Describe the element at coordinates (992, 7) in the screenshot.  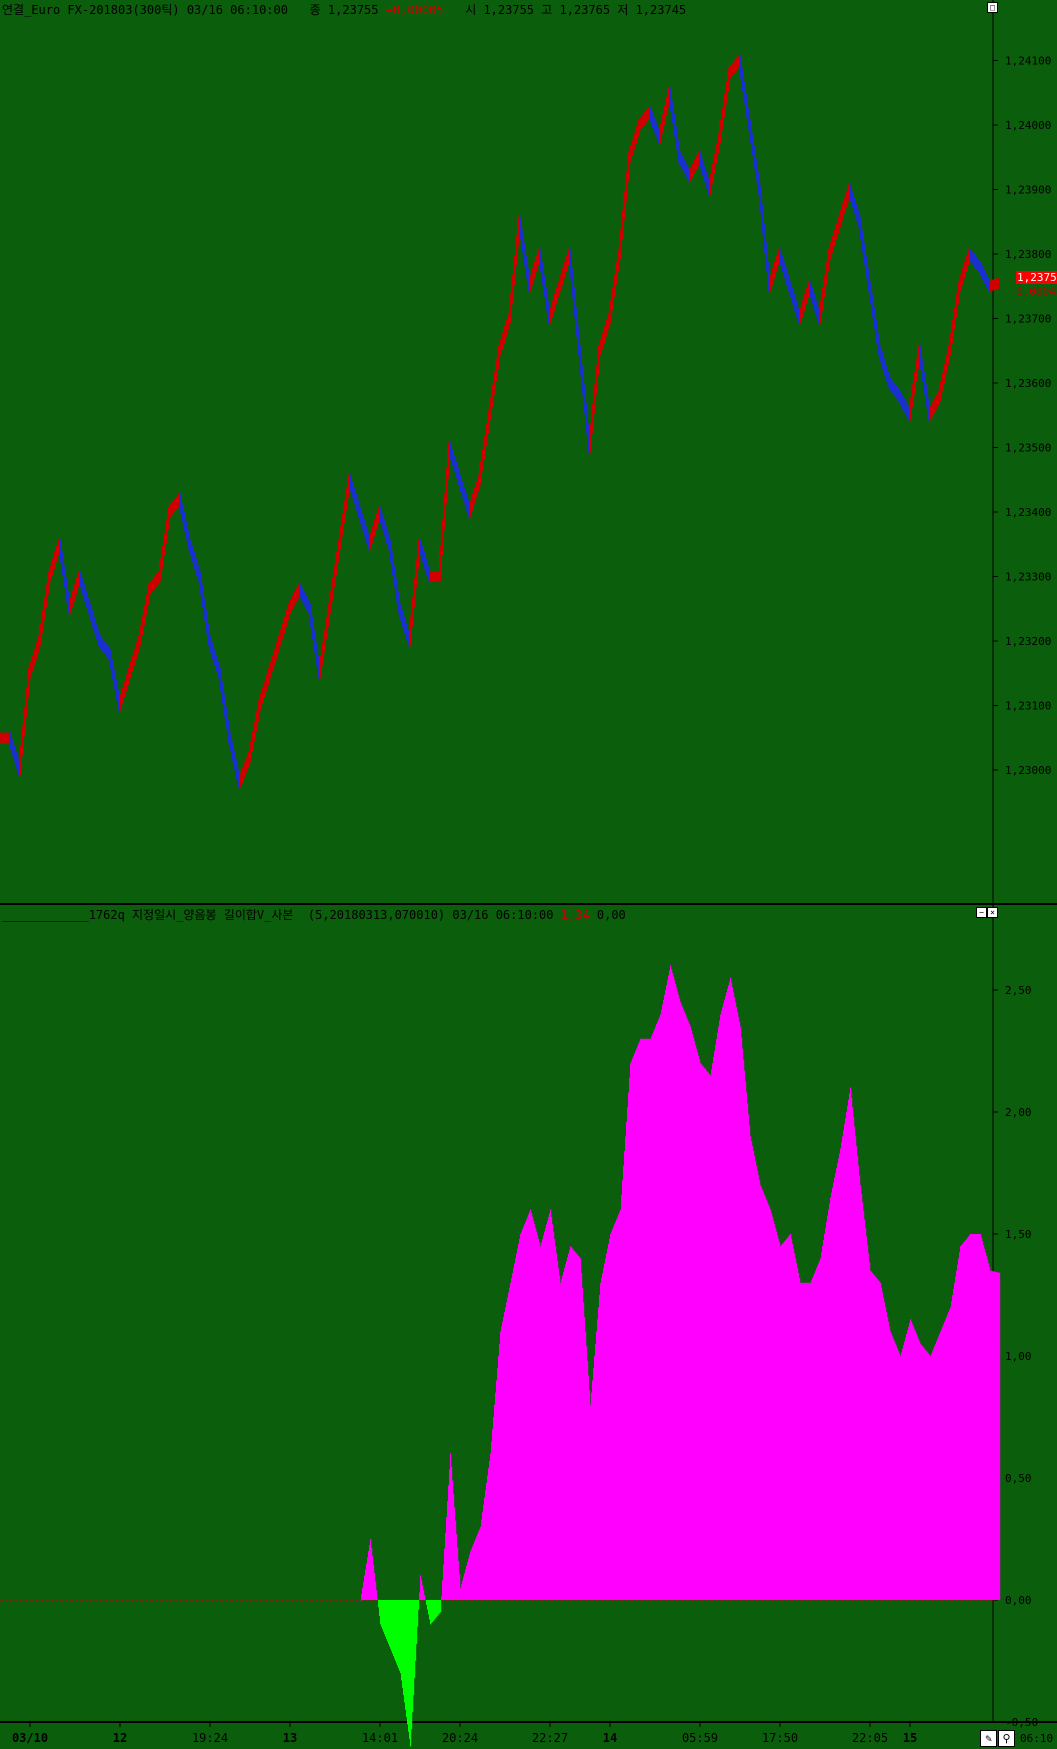
I see `maximize-pane-button: □` at that location.